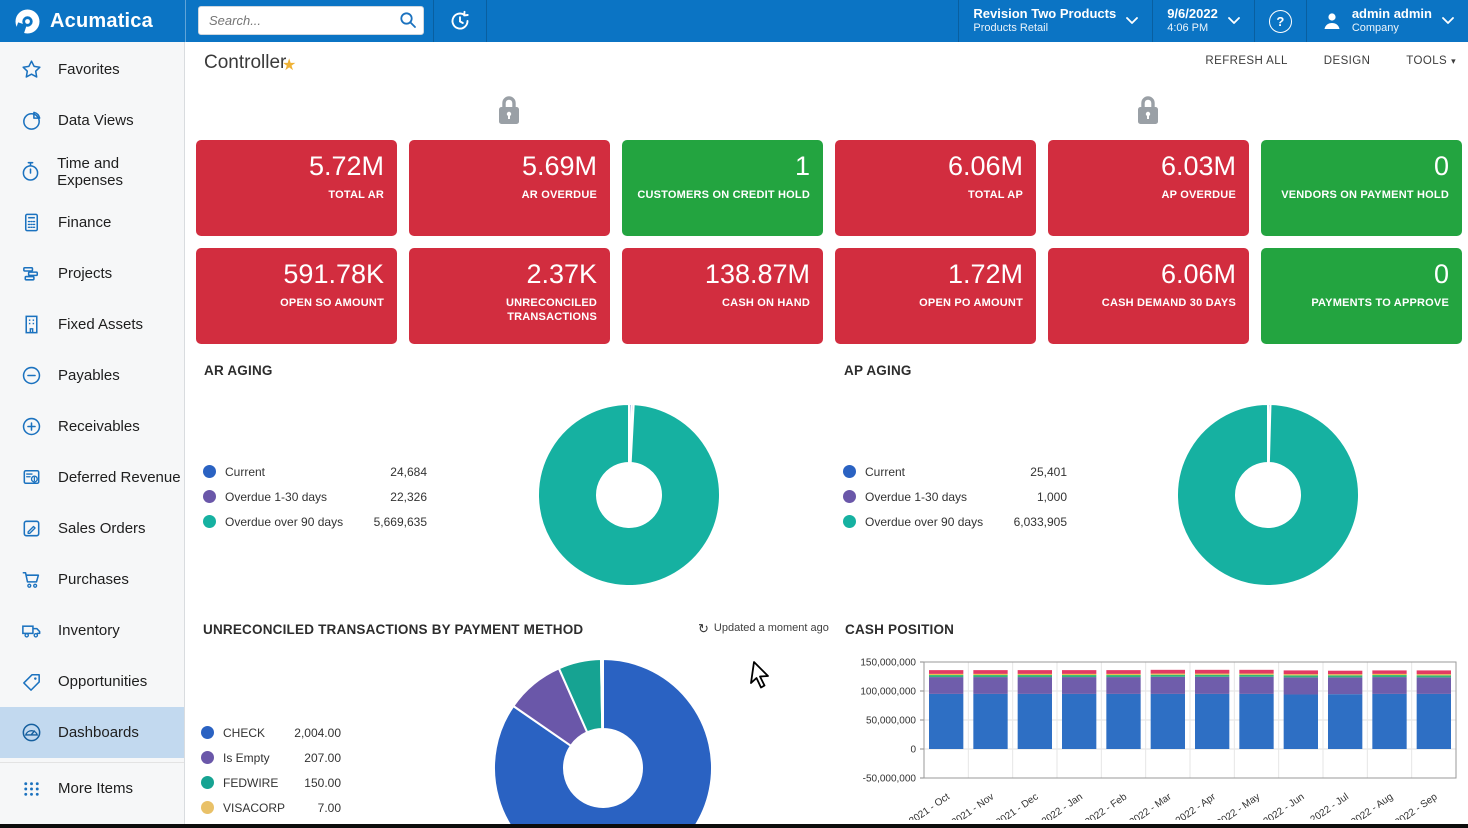 The height and width of the screenshot is (828, 1468). I want to click on sidebar-item-dashboards: Dashboards, so click(92, 732).